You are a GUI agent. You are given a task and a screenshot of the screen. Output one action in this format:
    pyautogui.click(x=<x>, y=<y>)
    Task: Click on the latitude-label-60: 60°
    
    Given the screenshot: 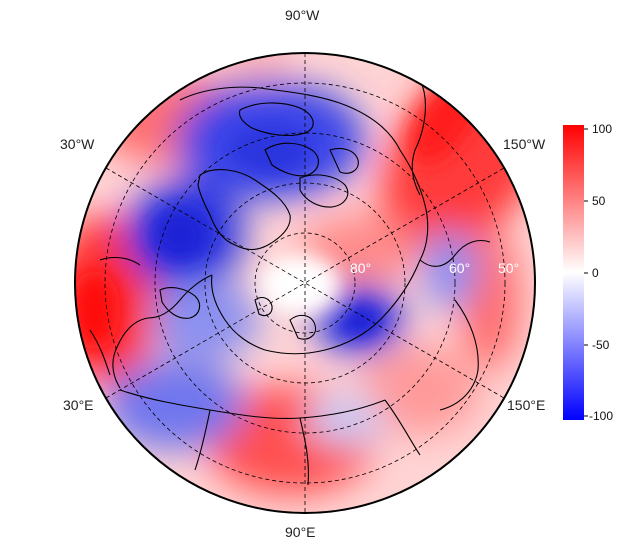 What is the action you would take?
    pyautogui.click(x=460, y=268)
    